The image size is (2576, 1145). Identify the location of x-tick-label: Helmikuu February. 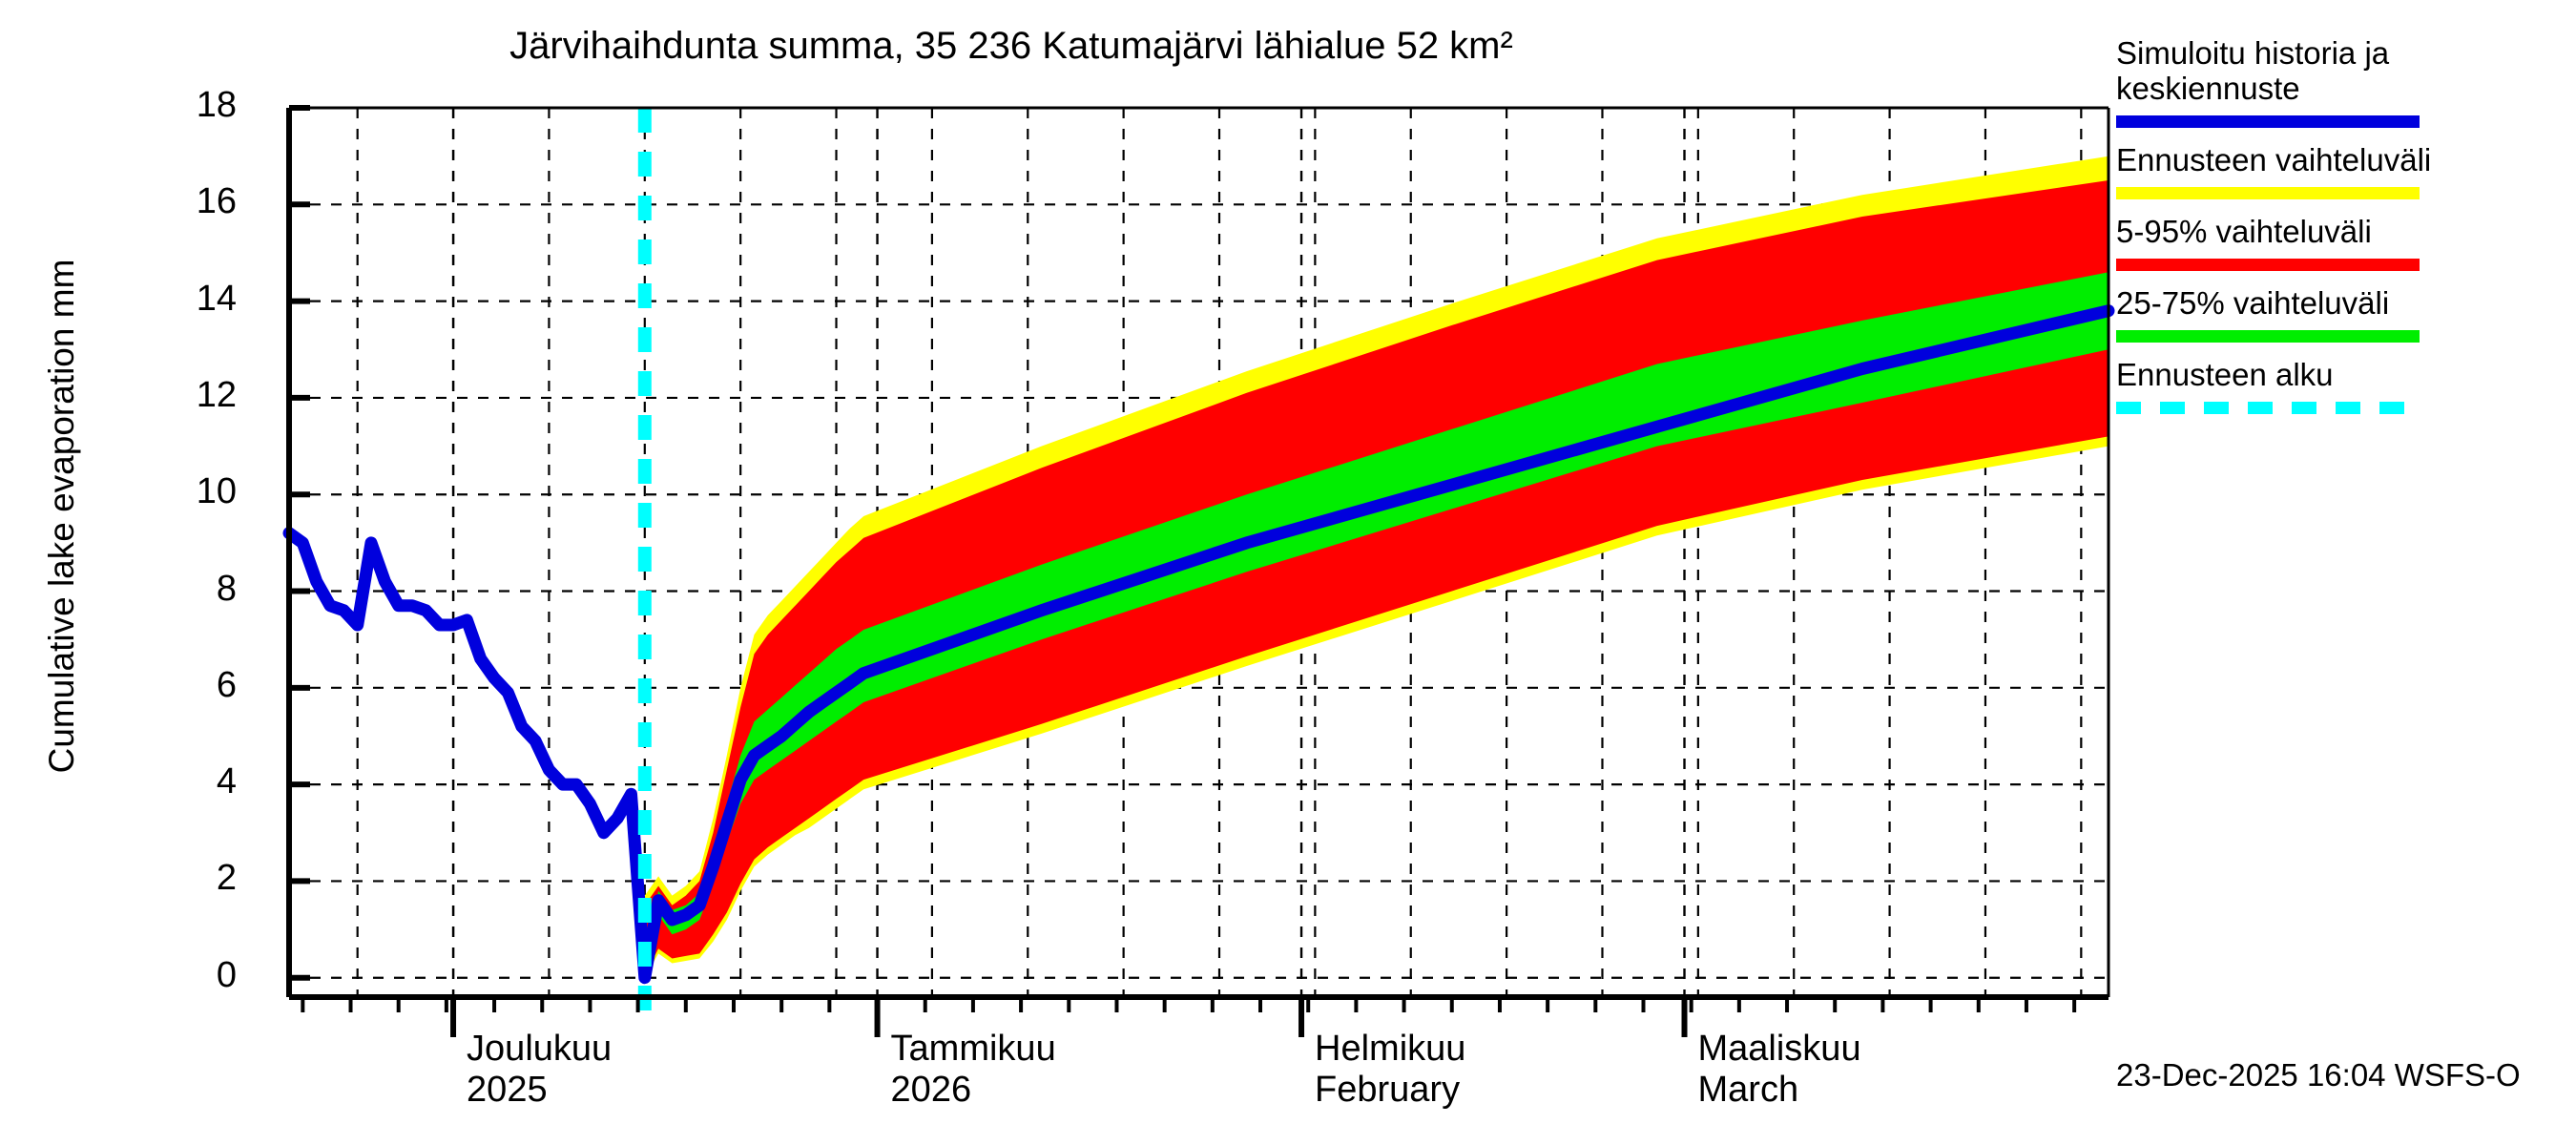
(1390, 1069).